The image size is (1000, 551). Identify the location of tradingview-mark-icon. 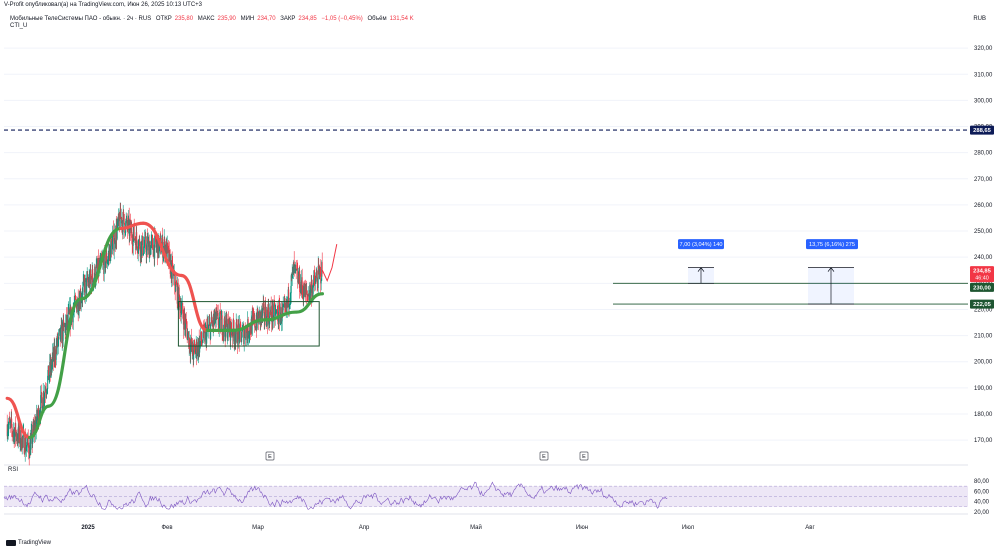
(11, 543).